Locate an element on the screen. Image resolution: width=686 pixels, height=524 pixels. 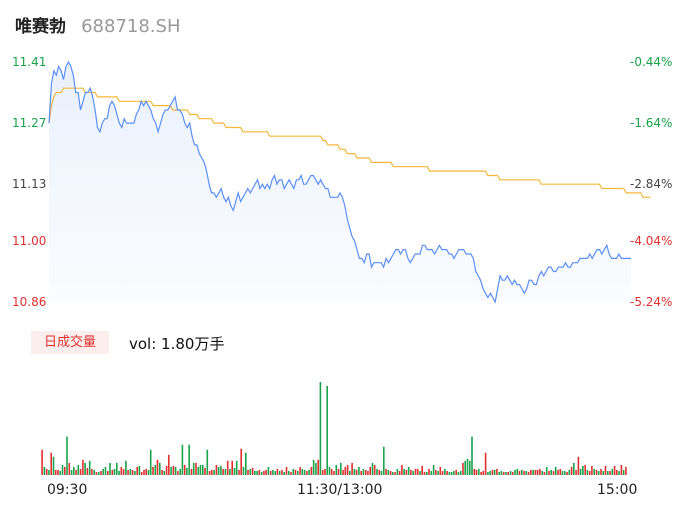
price-tick-label: 11.27 is located at coordinates (29, 123).